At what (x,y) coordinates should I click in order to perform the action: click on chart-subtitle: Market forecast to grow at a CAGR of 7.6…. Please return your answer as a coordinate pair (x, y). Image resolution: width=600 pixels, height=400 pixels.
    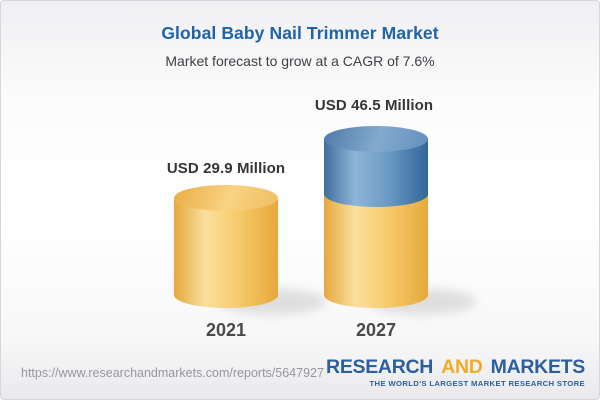
    Looking at the image, I should click on (300, 61).